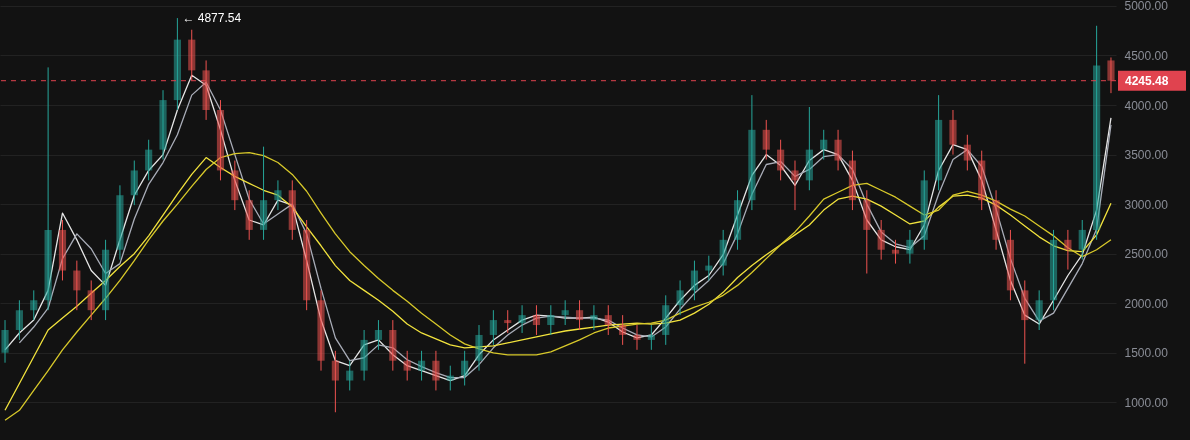 This screenshot has height=440, width=1190. What do you see at coordinates (1147, 80) in the screenshot?
I see `ref-line-label: 4245.48` at bounding box center [1147, 80].